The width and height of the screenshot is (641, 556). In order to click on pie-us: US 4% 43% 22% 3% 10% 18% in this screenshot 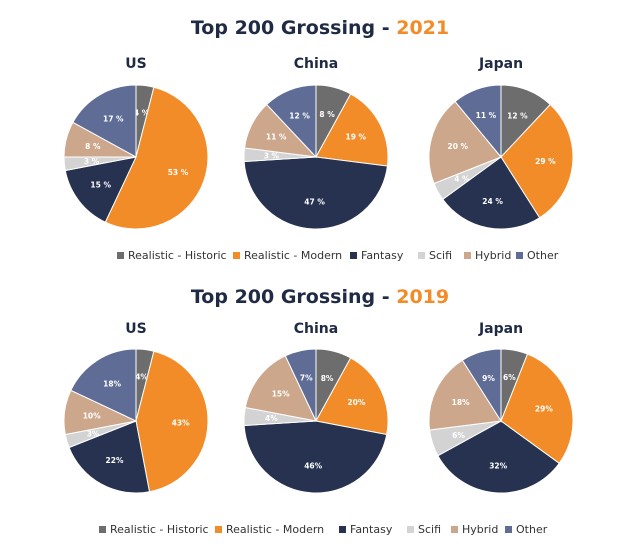, I will do `click(136, 407)`.